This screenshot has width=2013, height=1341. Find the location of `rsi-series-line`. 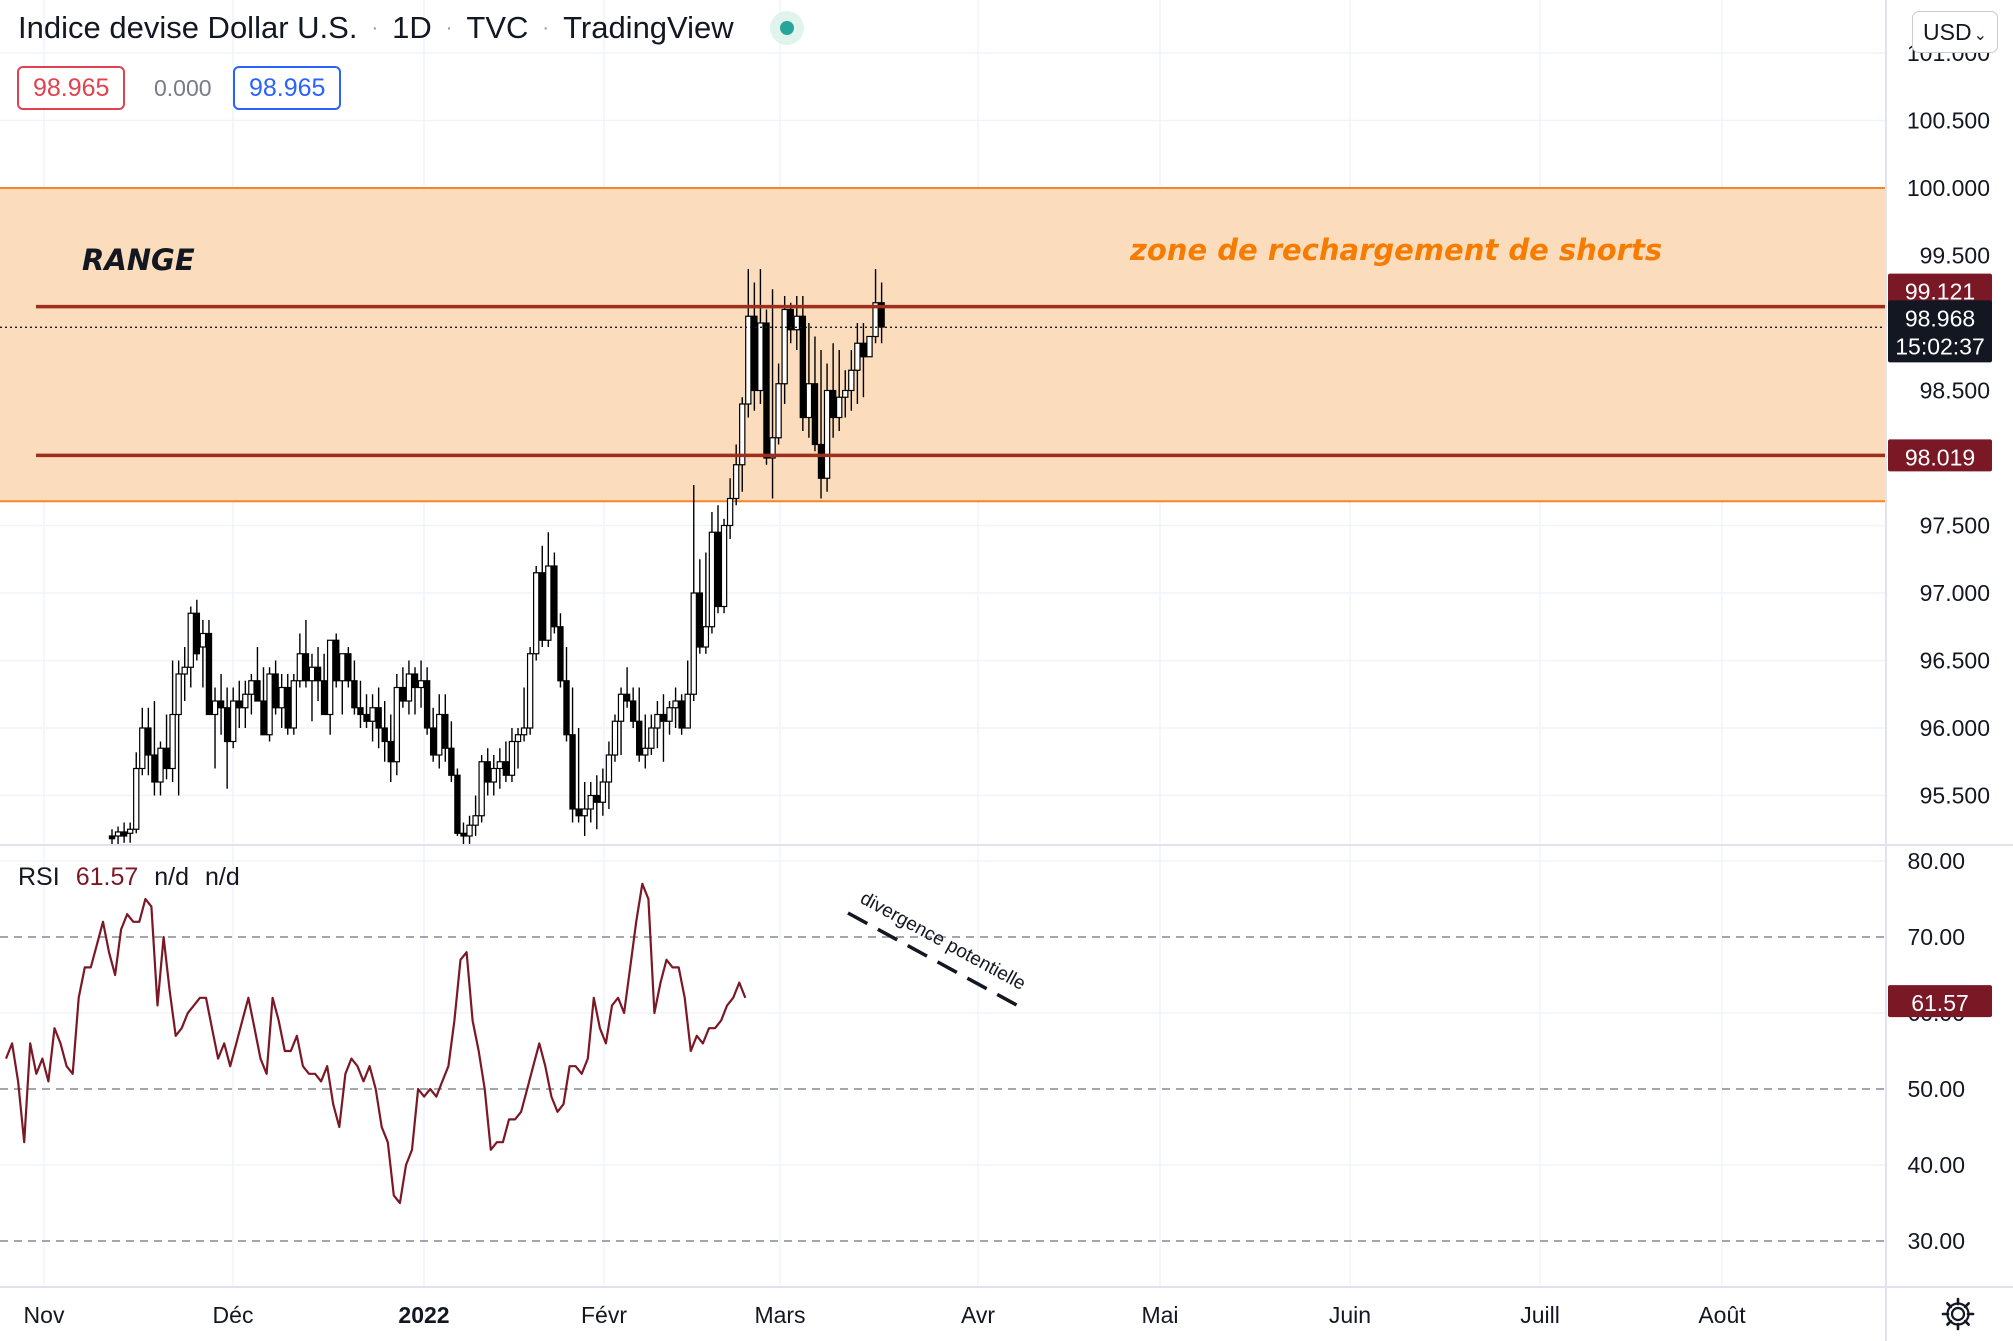

rsi-series-line is located at coordinates (375, 1043).